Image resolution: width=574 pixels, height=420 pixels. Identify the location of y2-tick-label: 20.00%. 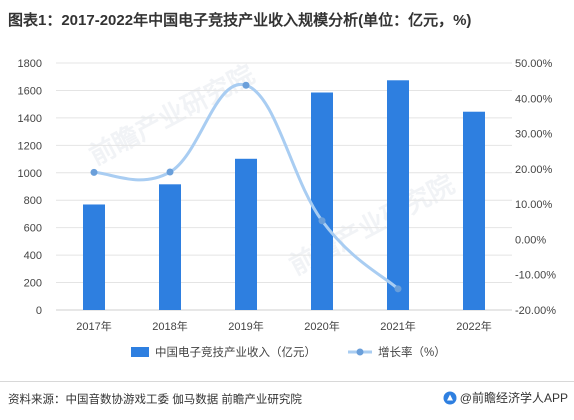
(534, 170).